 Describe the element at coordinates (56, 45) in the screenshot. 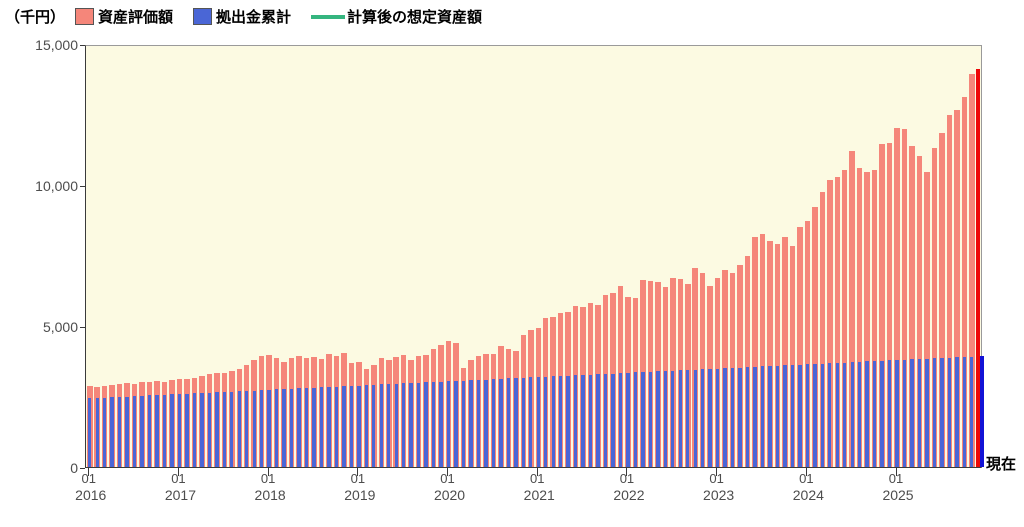

I see `y-axis-label-15000: 15,000` at that location.